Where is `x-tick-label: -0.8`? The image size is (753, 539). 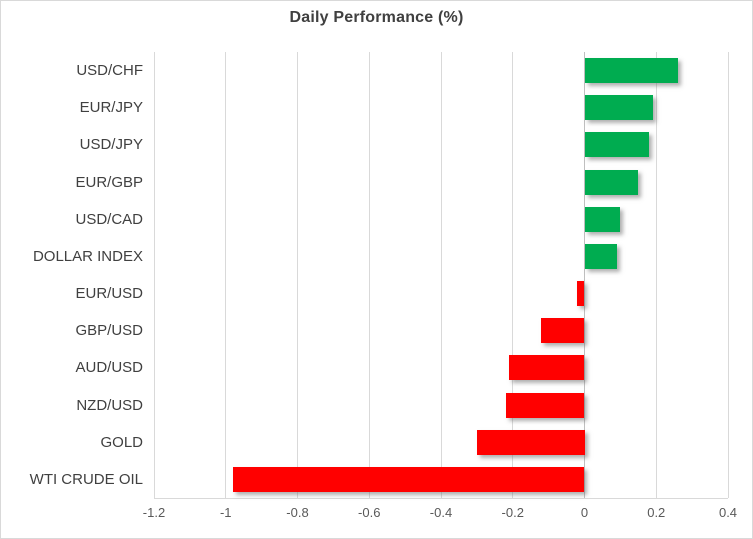 x-tick-label: -0.8 is located at coordinates (297, 512).